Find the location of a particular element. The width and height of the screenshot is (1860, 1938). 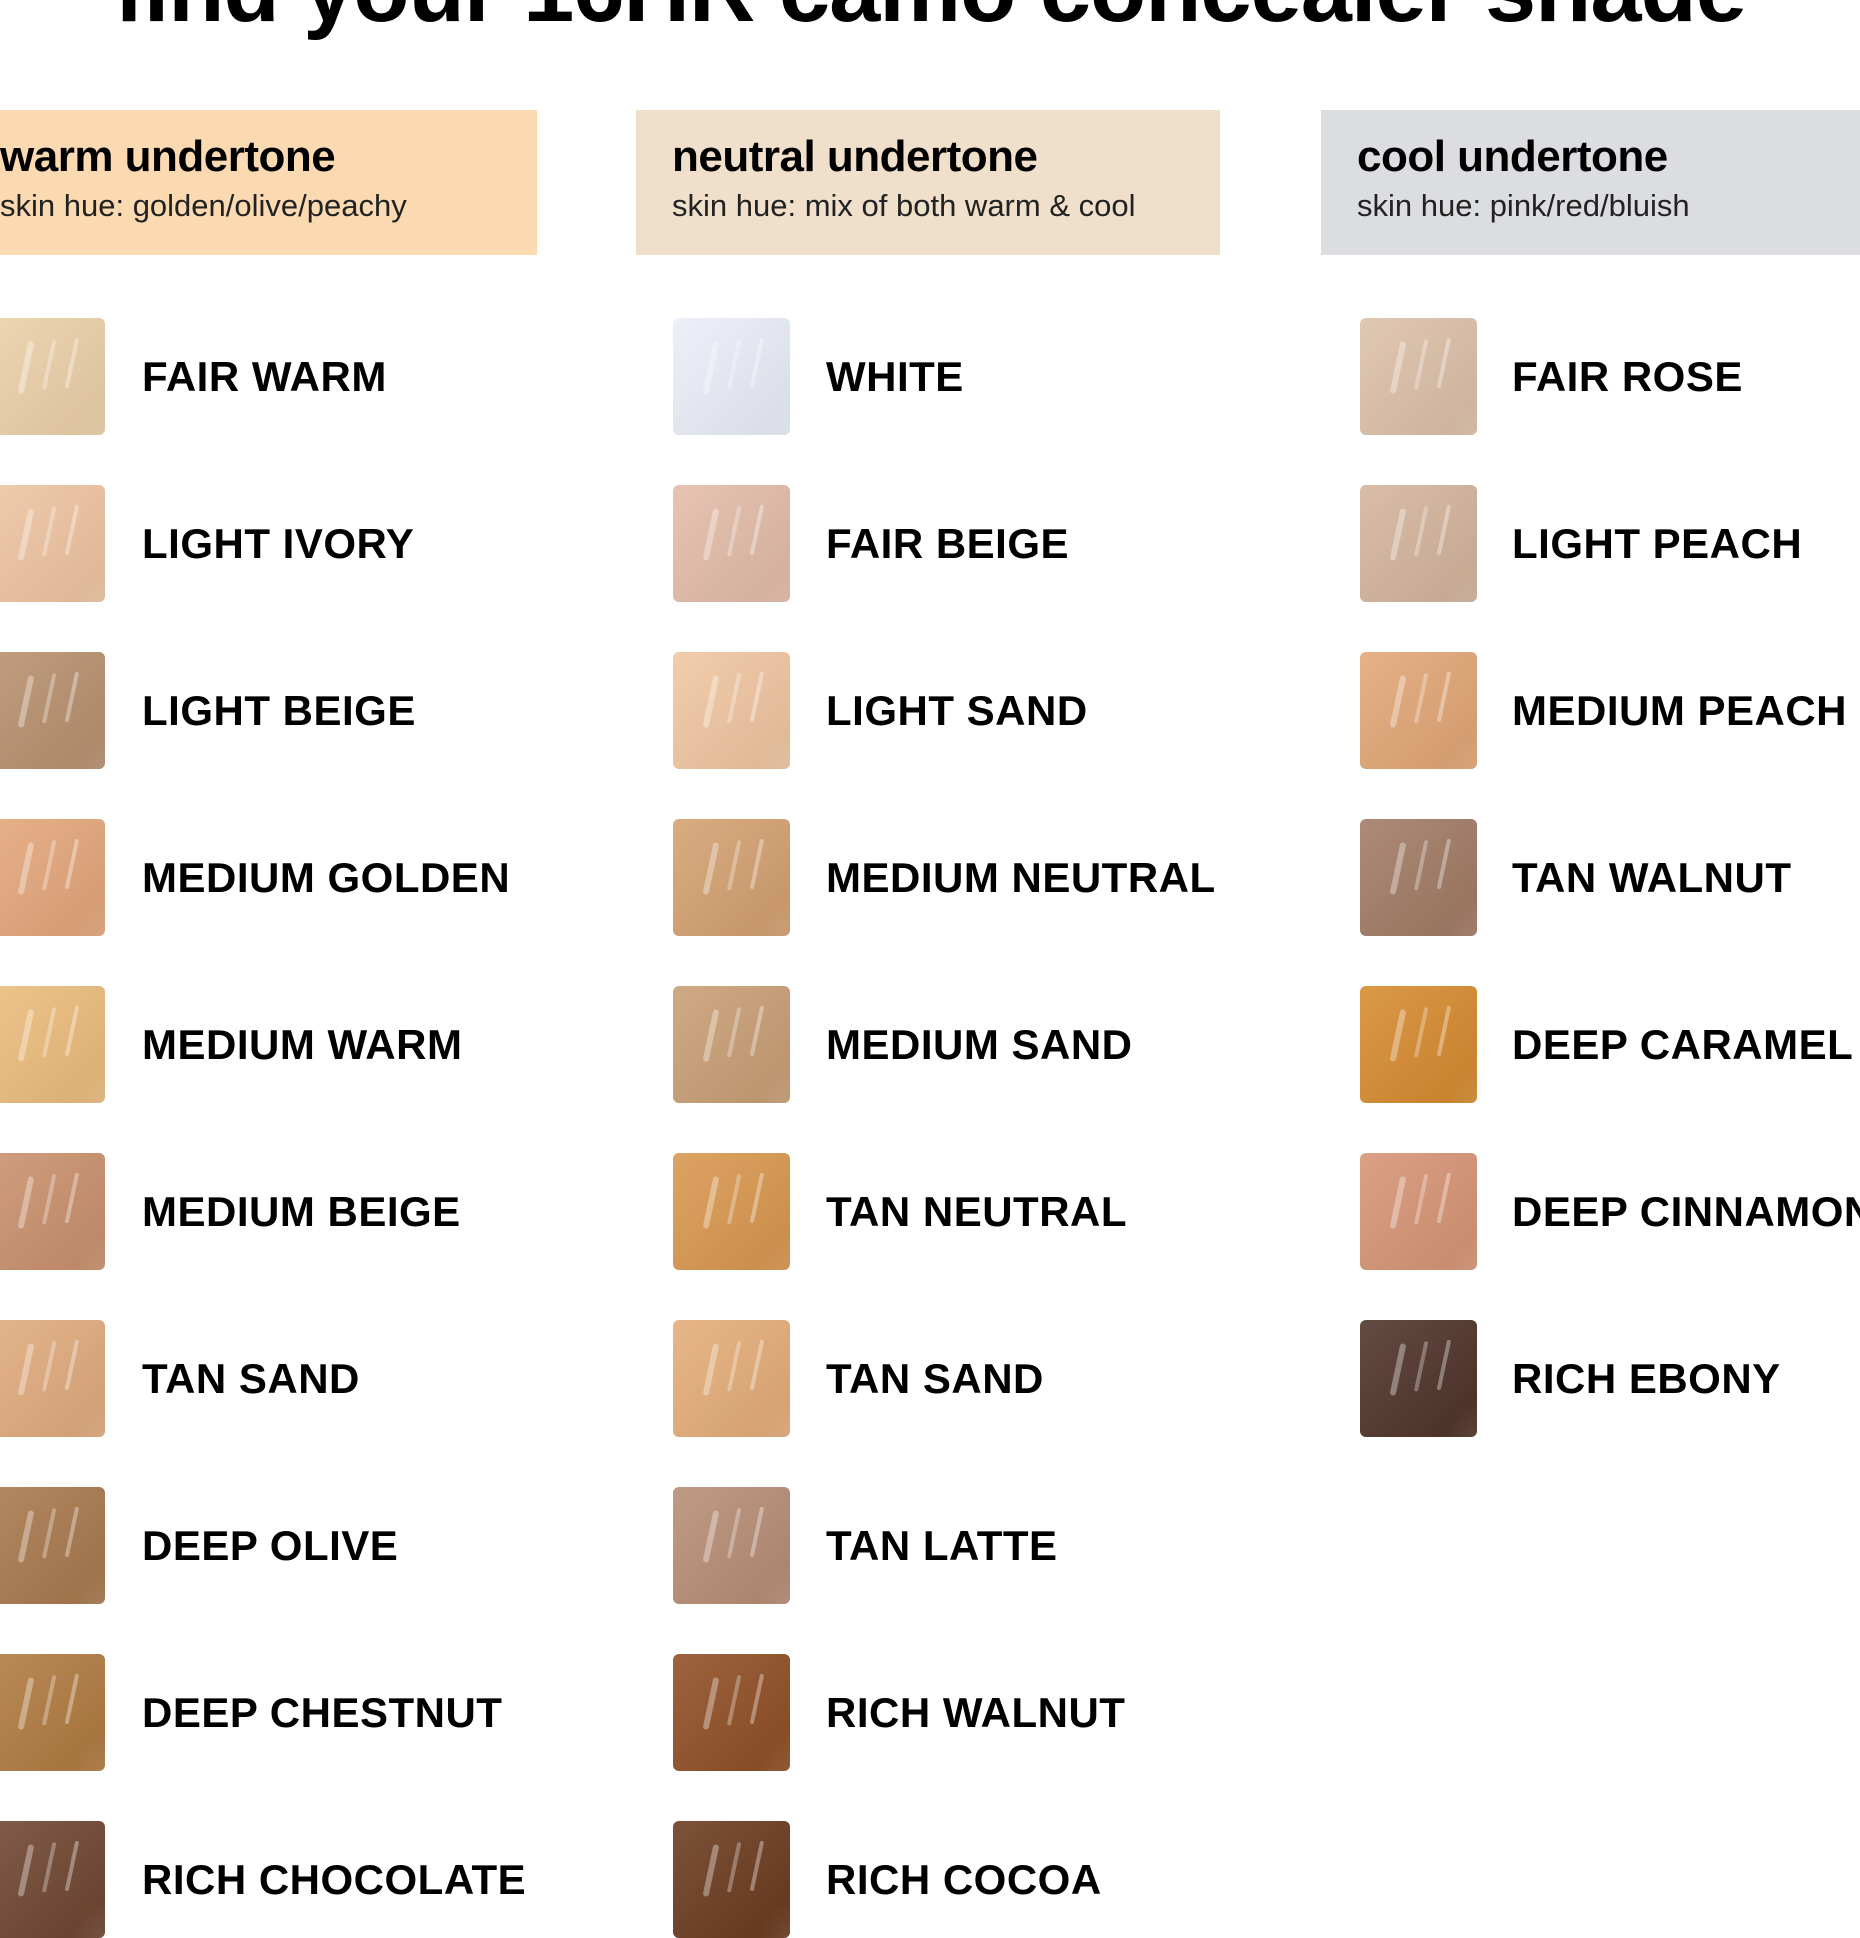

shade-item: MEDIUM NEUTRAL is located at coordinates (944, 877).